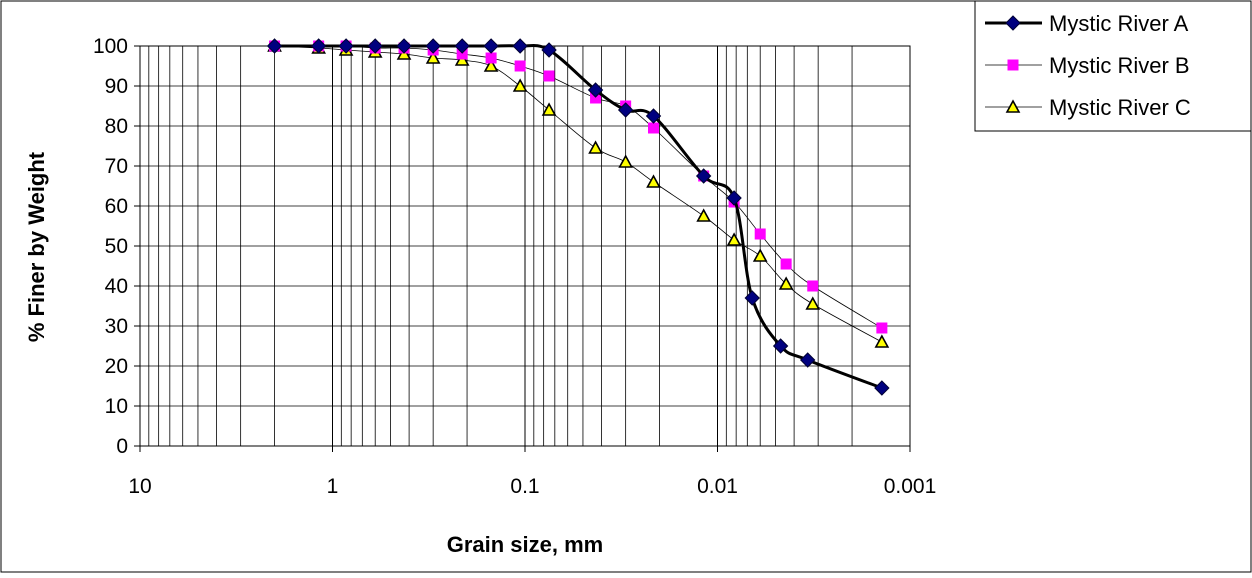  What do you see at coordinates (116, 286) in the screenshot?
I see `y-tick-label: 40` at bounding box center [116, 286].